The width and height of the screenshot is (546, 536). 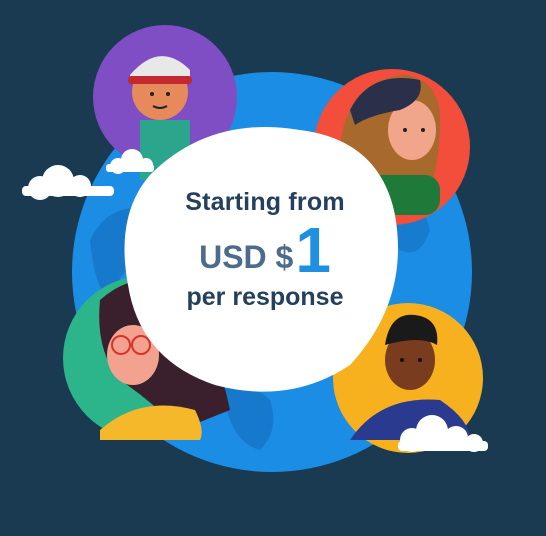 I want to click on continent-shape, so click(x=247, y=418).